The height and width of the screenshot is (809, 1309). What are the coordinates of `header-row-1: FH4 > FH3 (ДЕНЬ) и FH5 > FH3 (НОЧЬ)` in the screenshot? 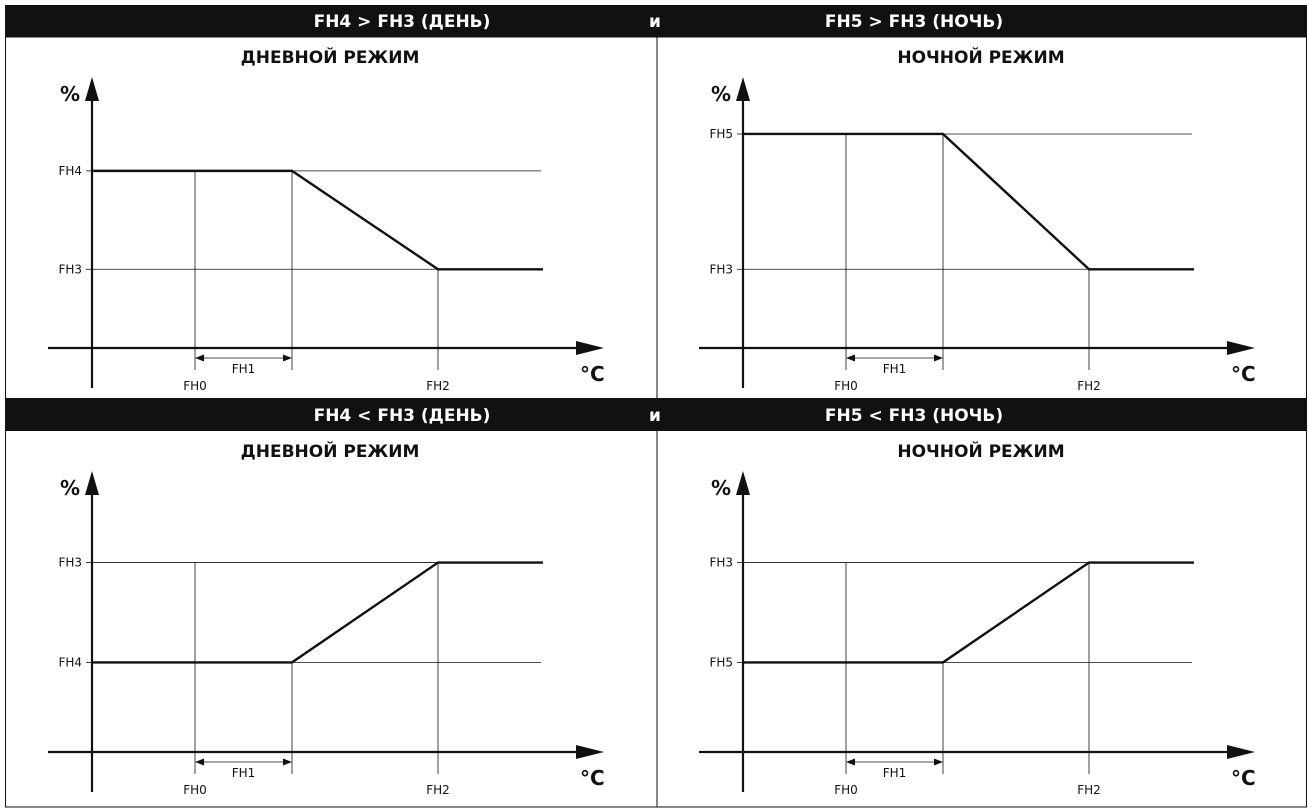 It's located at (656, 21).